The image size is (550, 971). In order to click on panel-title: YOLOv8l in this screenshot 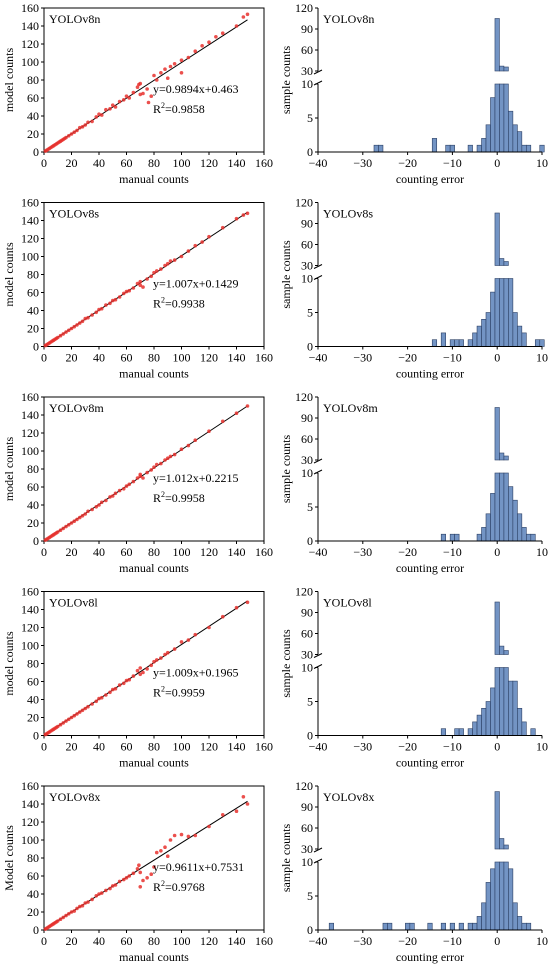, I will do `click(347, 603)`.